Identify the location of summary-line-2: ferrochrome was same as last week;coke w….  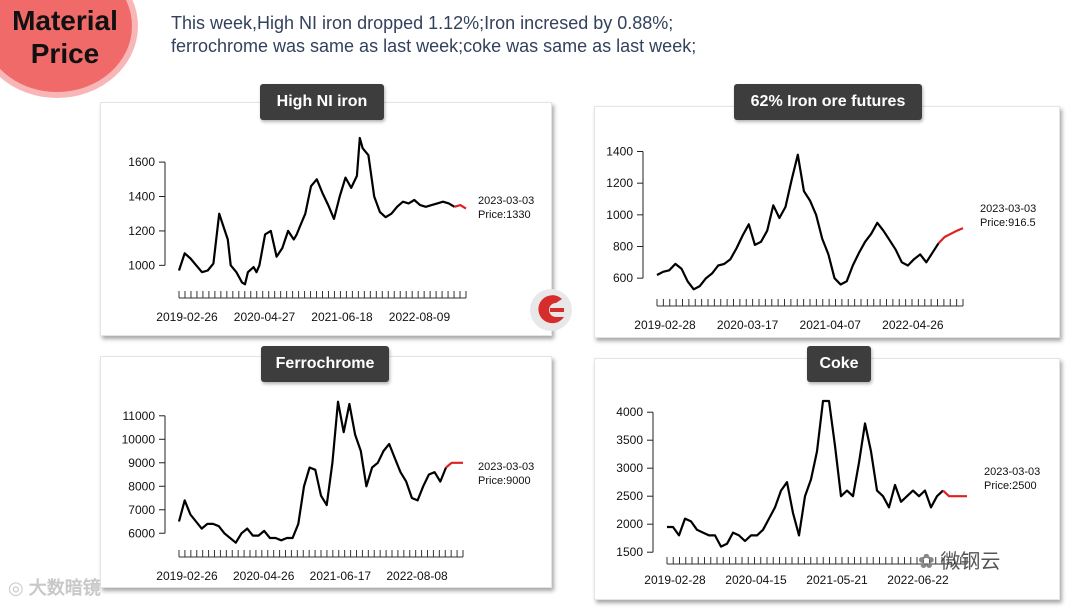
(434, 46).